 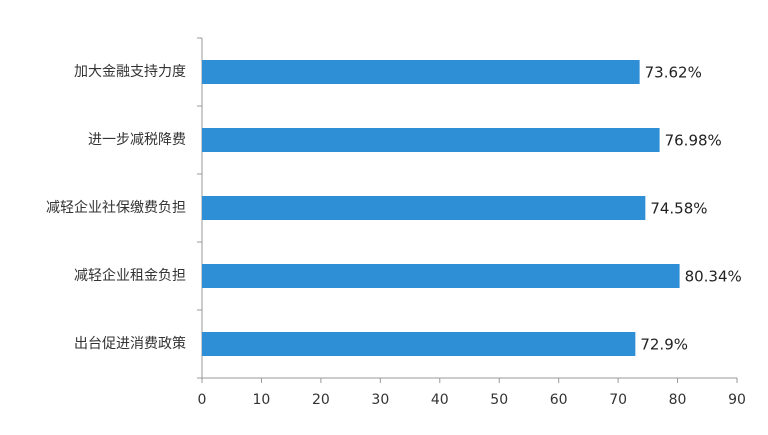 What do you see at coordinates (559, 400) in the screenshot?
I see `x-tick-label: 60` at bounding box center [559, 400].